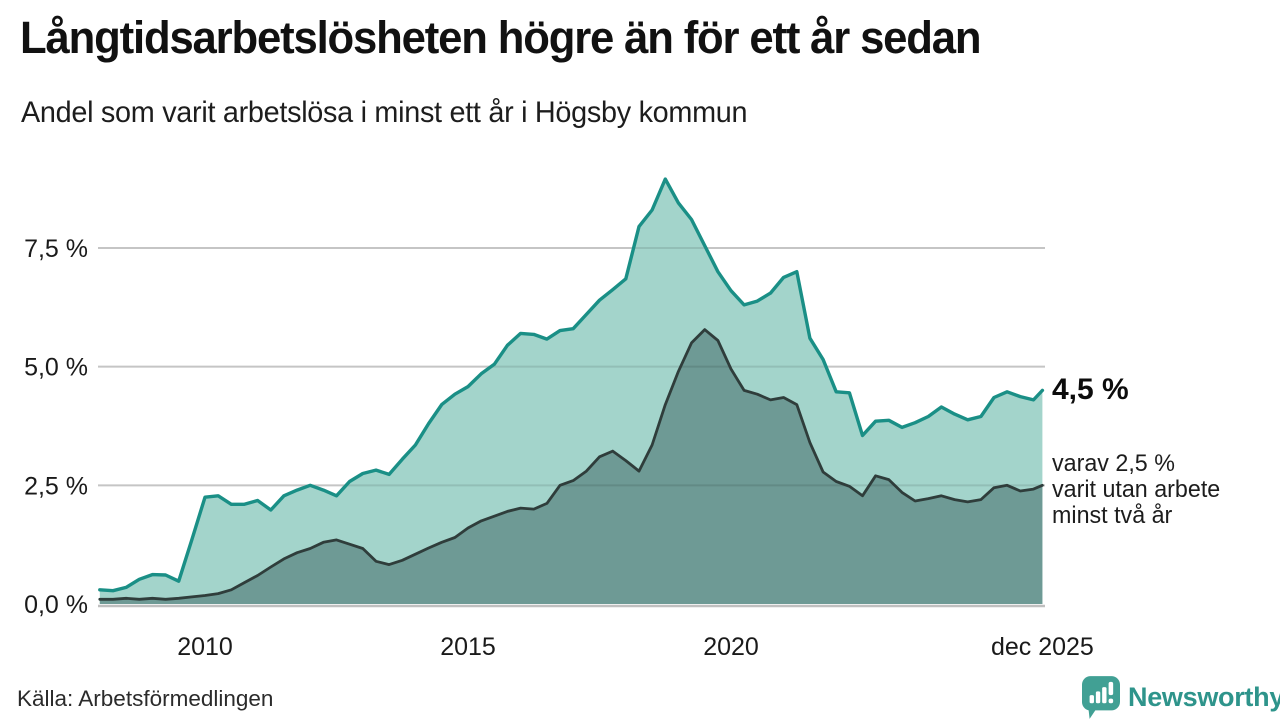 Image resolution: width=1280 pixels, height=720 pixels. Describe the element at coordinates (1101, 697) in the screenshot. I see `newsworthy-icon` at that location.